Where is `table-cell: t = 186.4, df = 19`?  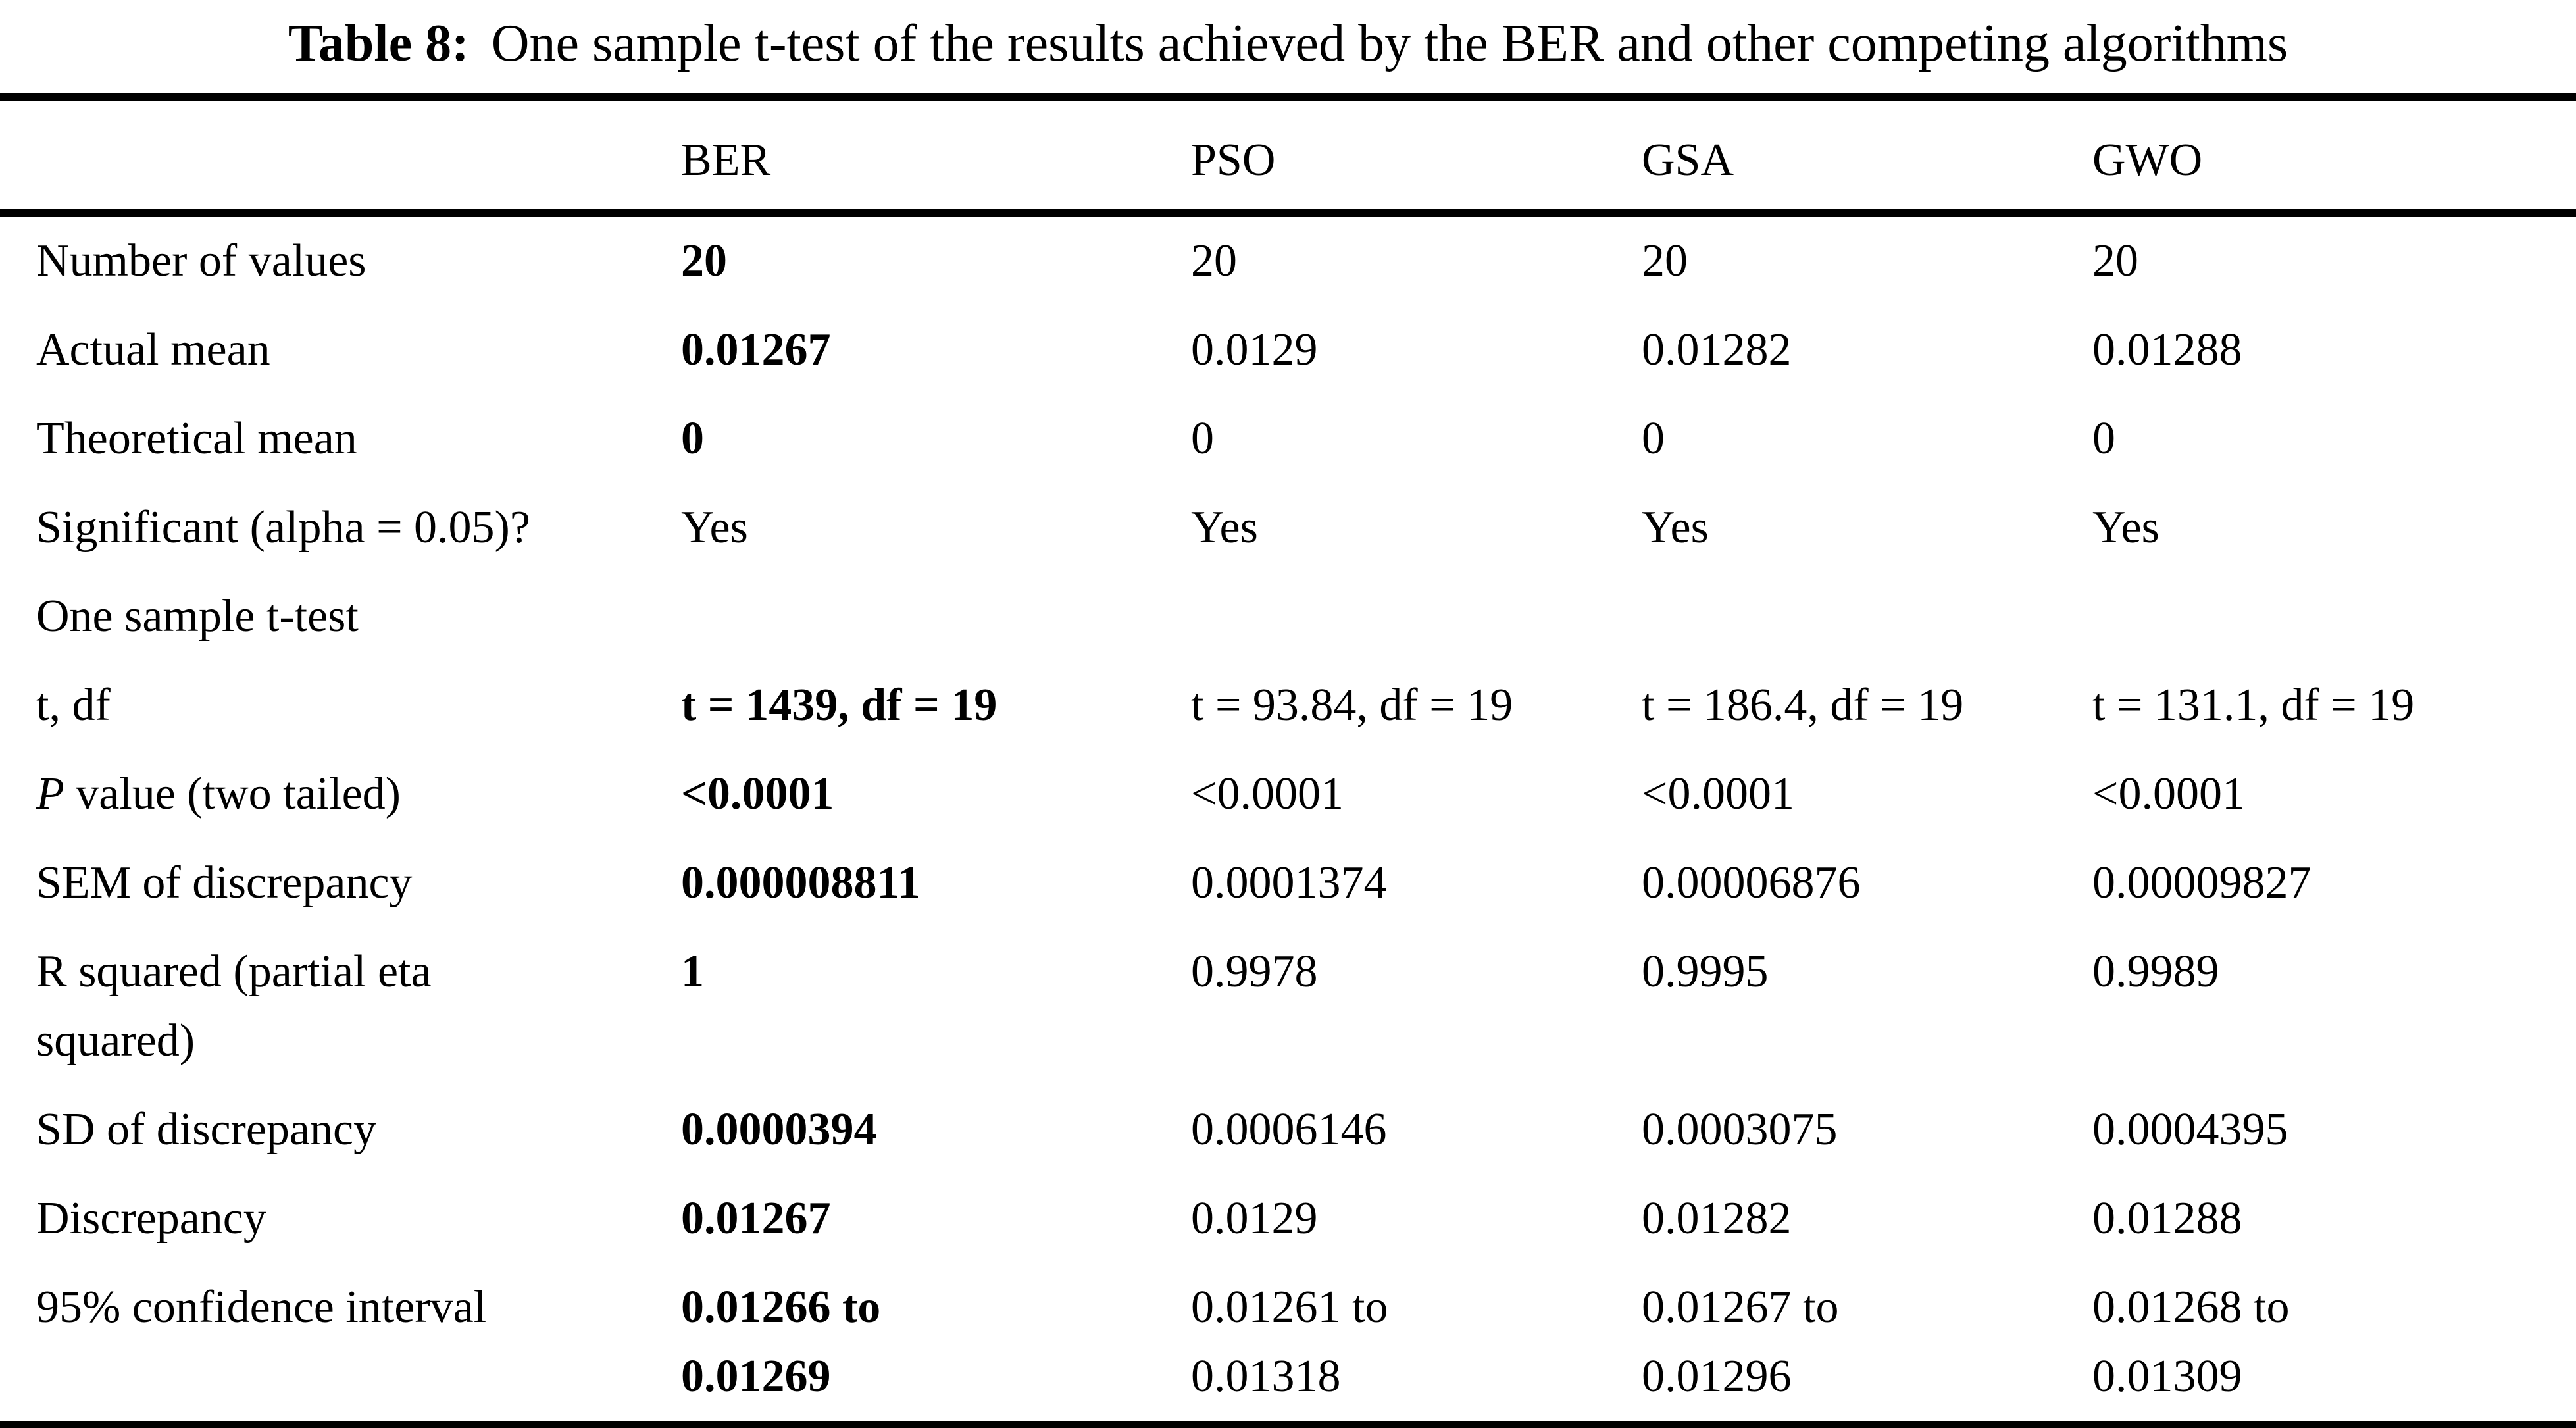 table-cell: t = 186.4, df = 19 is located at coordinates (1803, 705).